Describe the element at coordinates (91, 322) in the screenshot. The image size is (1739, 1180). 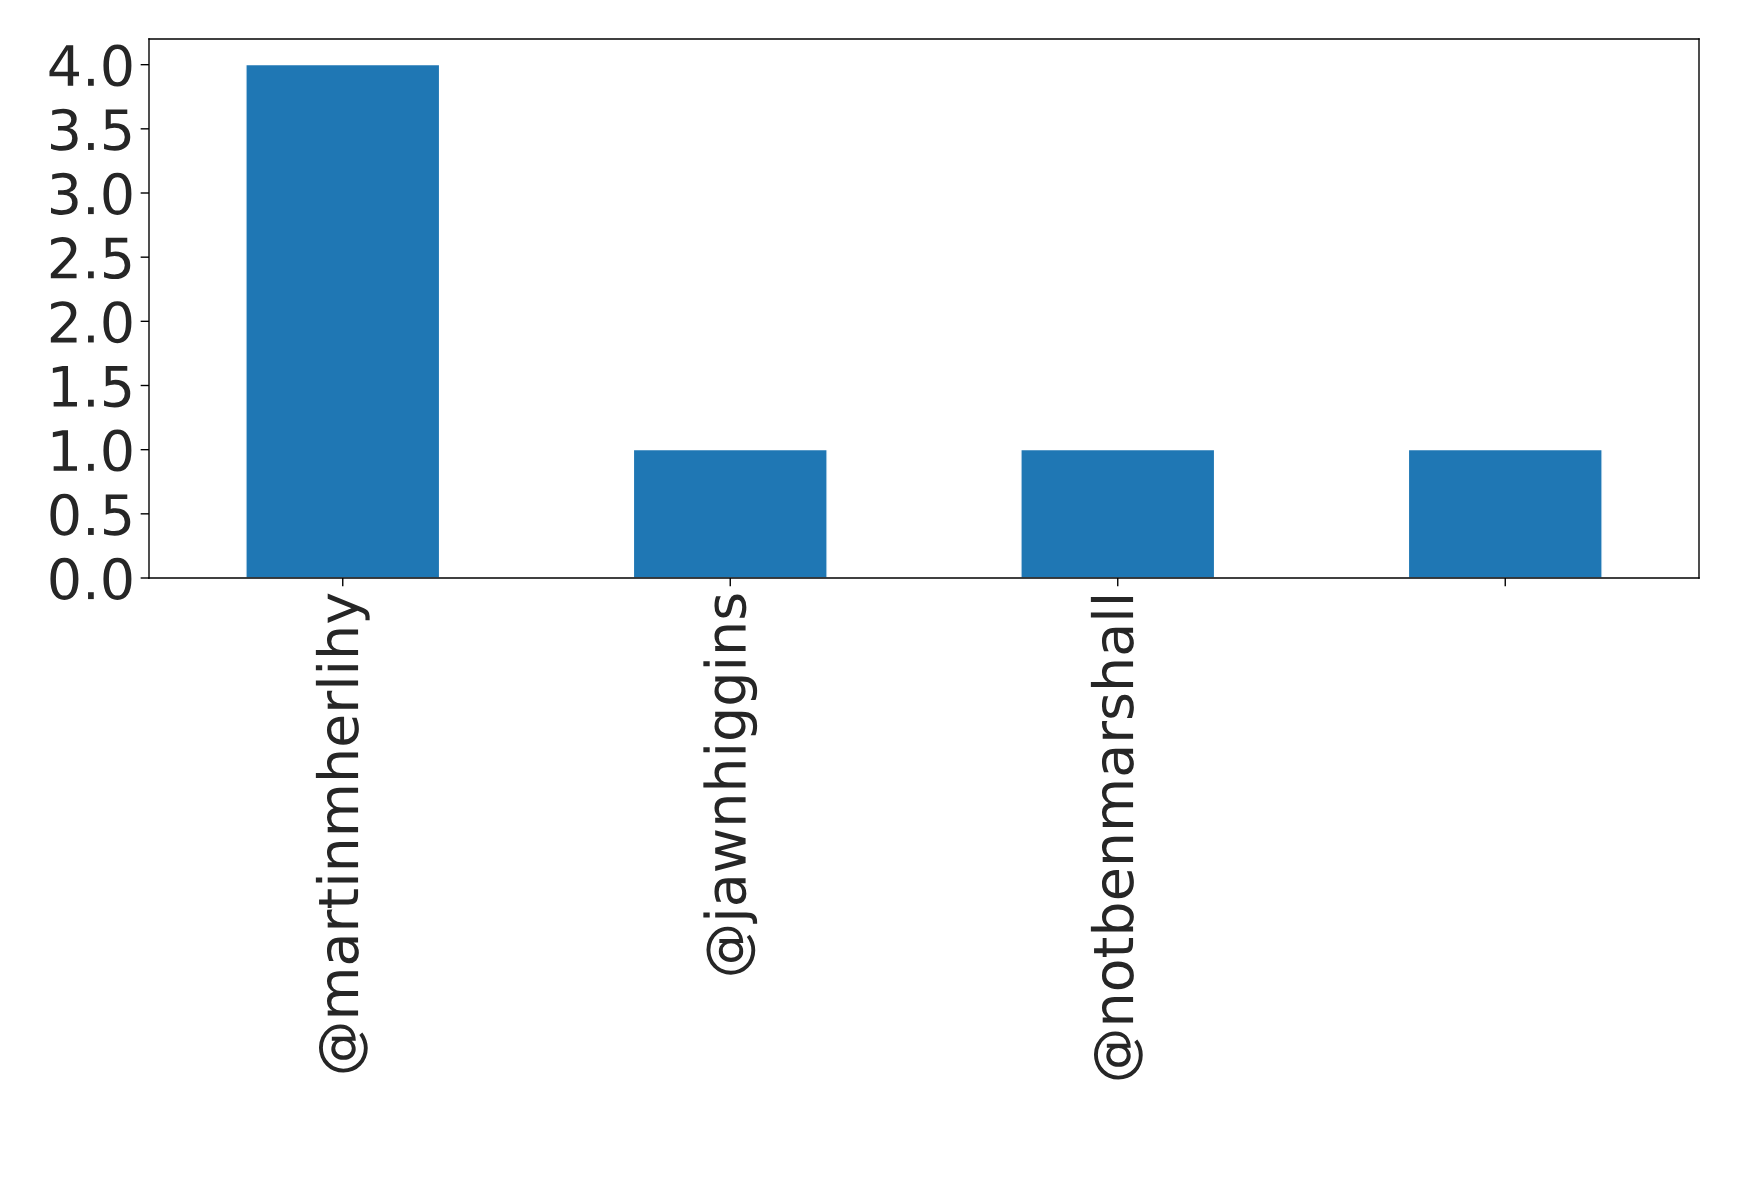
I see `y-tick-label: 2.0` at that location.